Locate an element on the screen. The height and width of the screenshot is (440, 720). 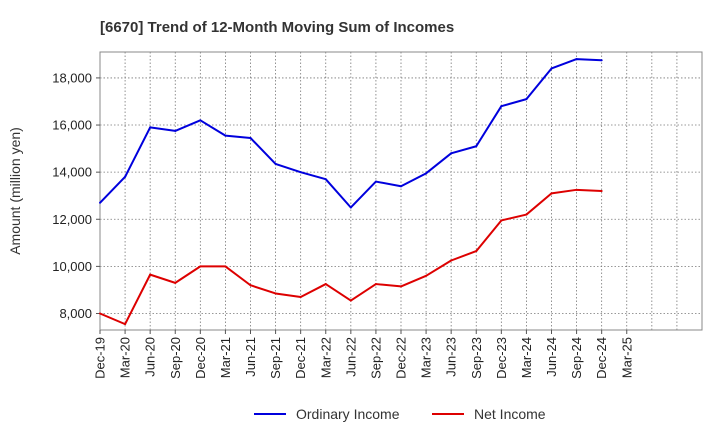
x-tick-label: Sep-24 is located at coordinates (576, 358).